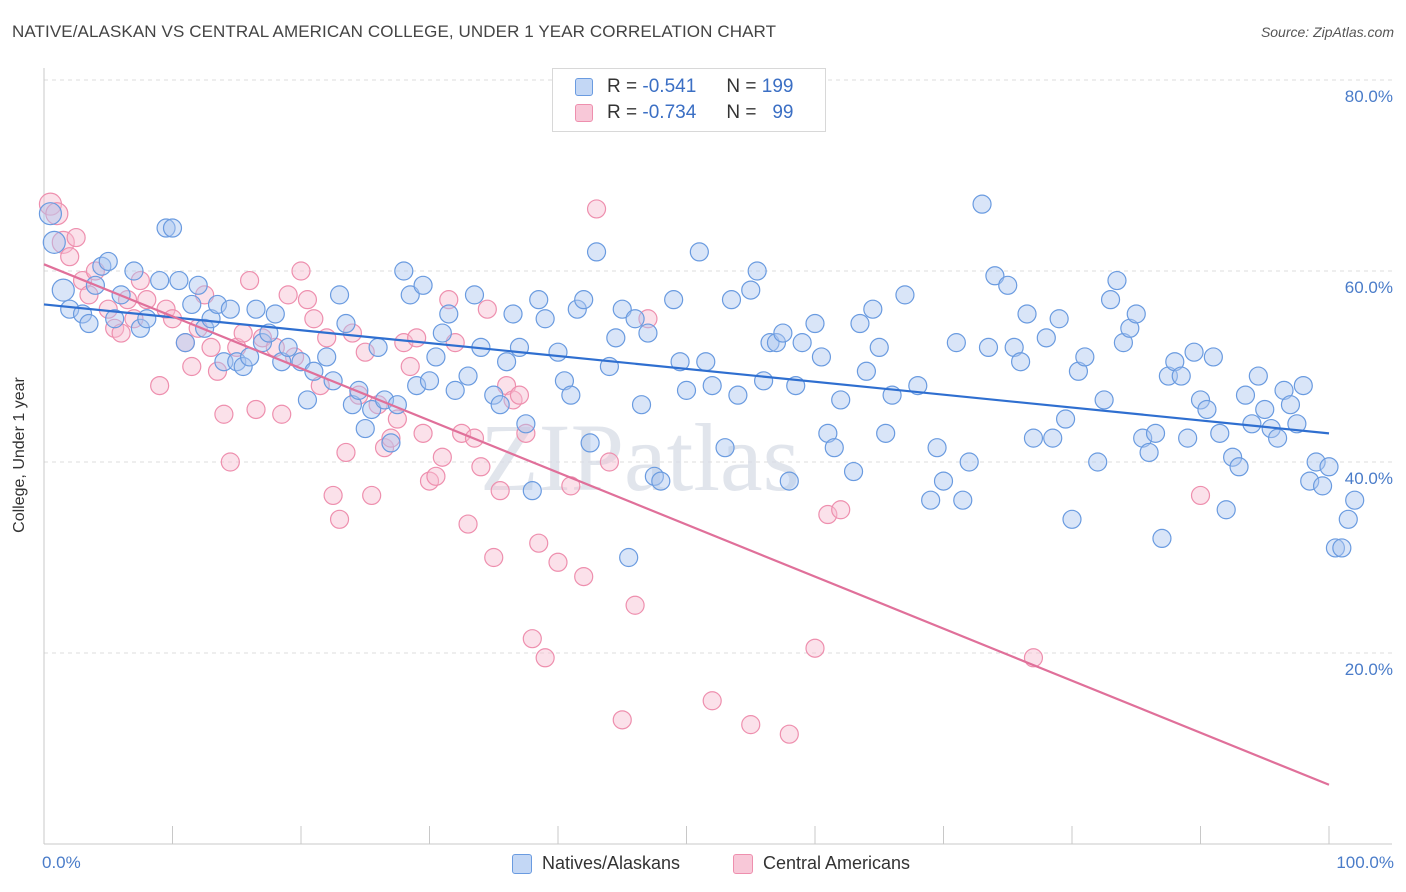 The image size is (1406, 892). Describe the element at coordinates (522, 863) in the screenshot. I see `bottom-legend-swatch-blue` at that location.